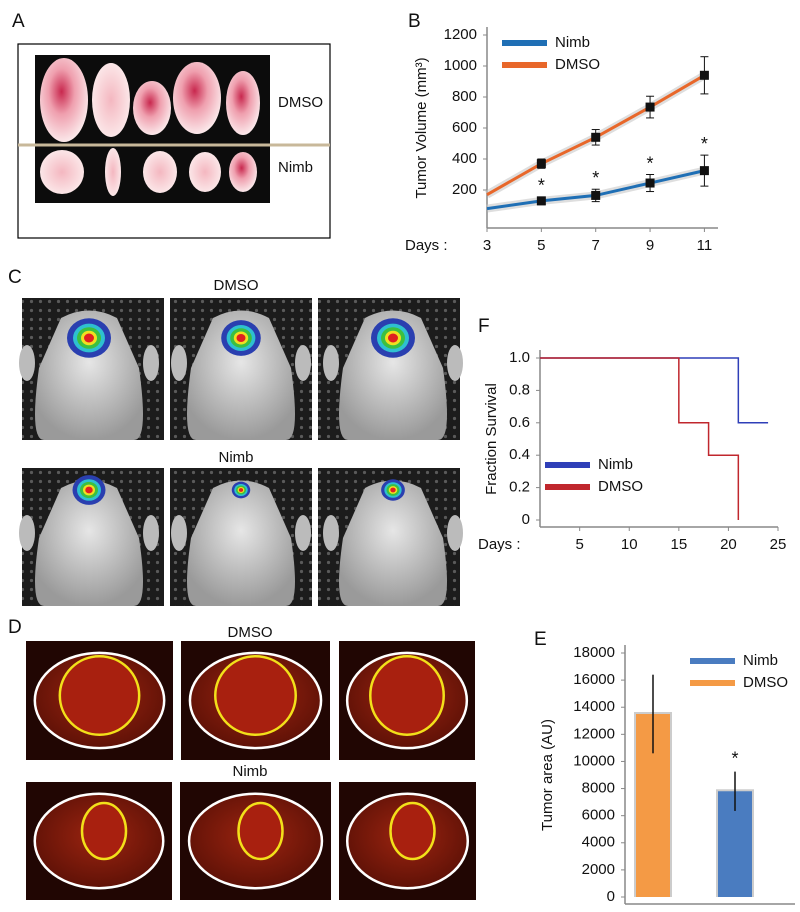 The height and width of the screenshot is (912, 800). Describe the element at coordinates (678, 544) in the screenshot. I see `x-tick-label: 15` at that location.